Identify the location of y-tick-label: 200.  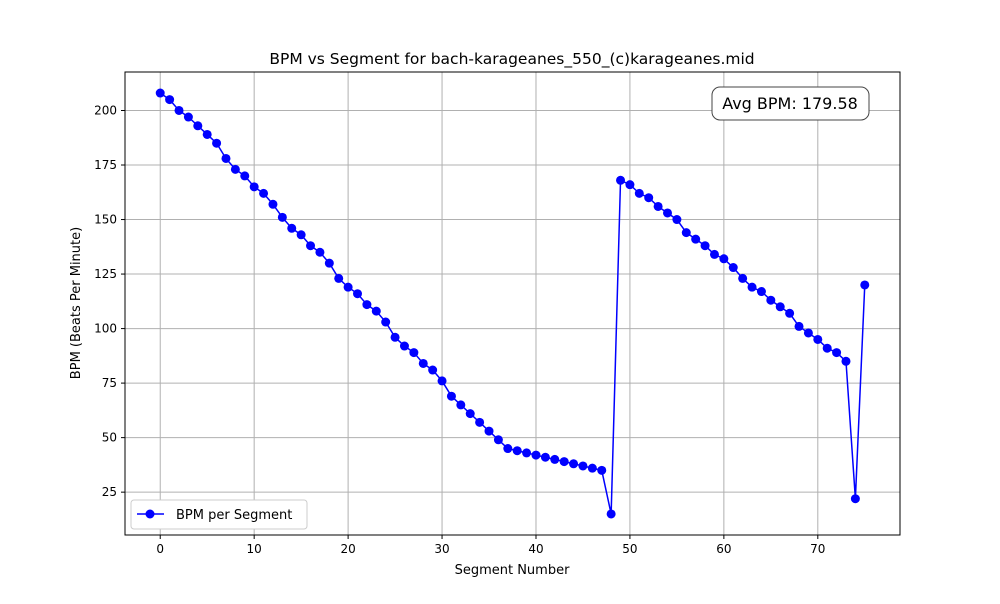
(105, 110).